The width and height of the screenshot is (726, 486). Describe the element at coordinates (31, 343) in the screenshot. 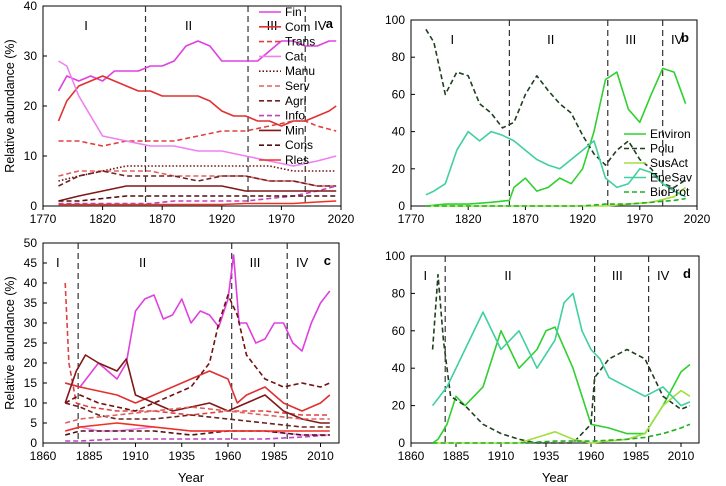

I see `y-tick-label-c: 25` at that location.